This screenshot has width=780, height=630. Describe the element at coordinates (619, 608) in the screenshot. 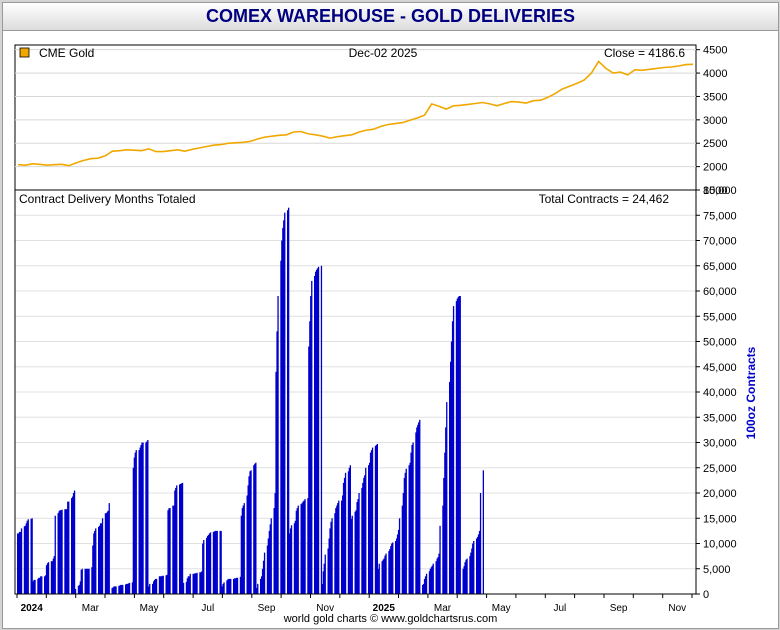

I see `x-tick-label: Sep` at that location.